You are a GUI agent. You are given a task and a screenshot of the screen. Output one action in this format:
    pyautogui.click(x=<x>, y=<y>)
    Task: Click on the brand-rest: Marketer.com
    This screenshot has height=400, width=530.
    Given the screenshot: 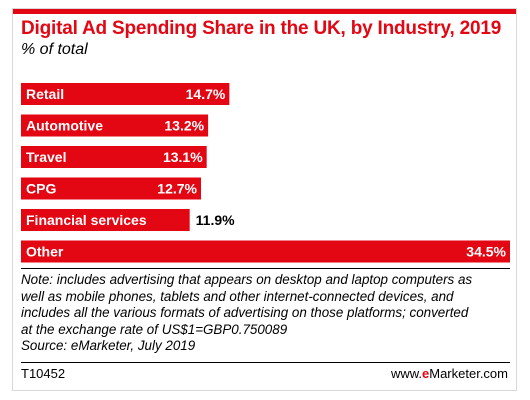 What is the action you would take?
    pyautogui.click(x=468, y=373)
    